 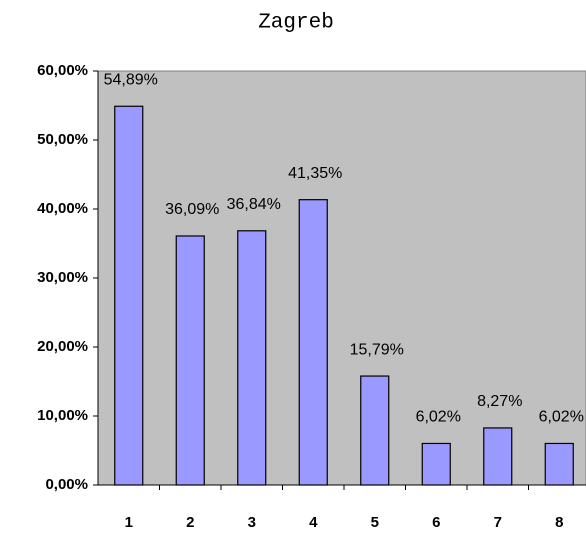 I want to click on y-tick-label: 50,00%, so click(x=62, y=139).